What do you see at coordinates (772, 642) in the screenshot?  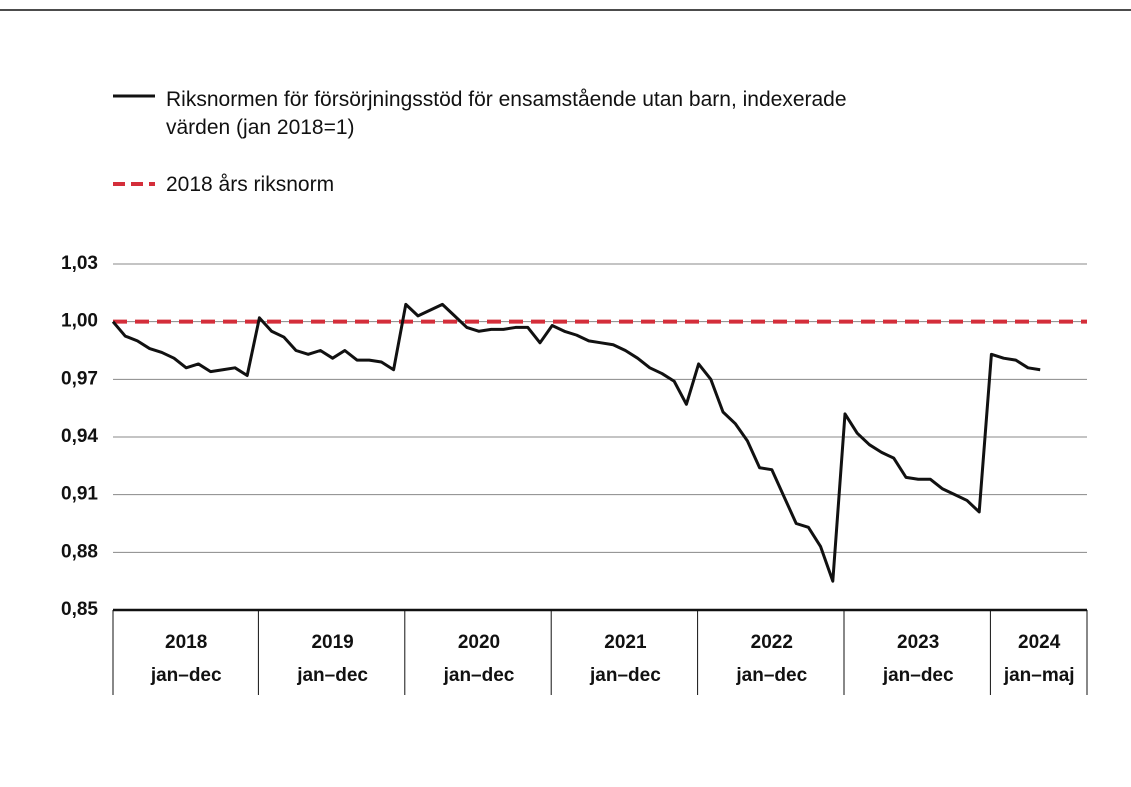 I see `x-group-year: 2022` at bounding box center [772, 642].